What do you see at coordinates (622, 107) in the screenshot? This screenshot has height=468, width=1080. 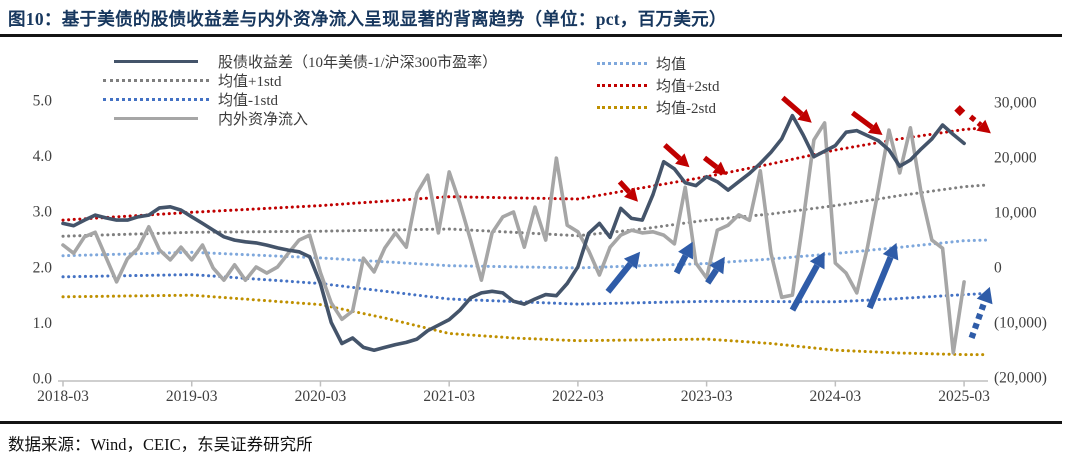 I see `mean-minus-2std-swatch` at bounding box center [622, 107].